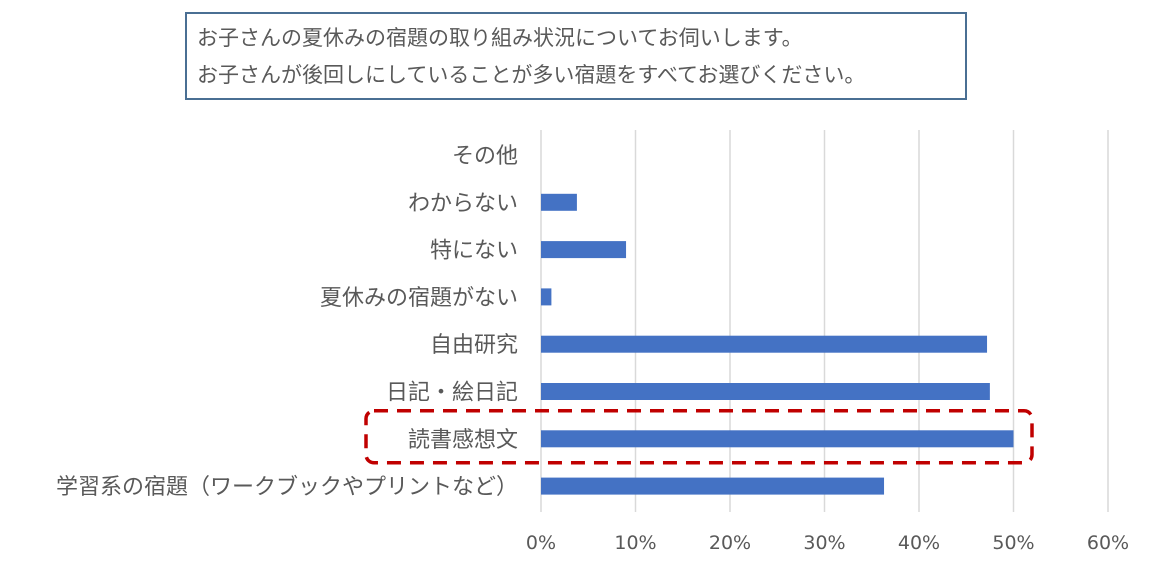 The height and width of the screenshot is (569, 1154). What do you see at coordinates (452, 393) in the screenshot?
I see `category-label: 日記・絵日記` at bounding box center [452, 393].